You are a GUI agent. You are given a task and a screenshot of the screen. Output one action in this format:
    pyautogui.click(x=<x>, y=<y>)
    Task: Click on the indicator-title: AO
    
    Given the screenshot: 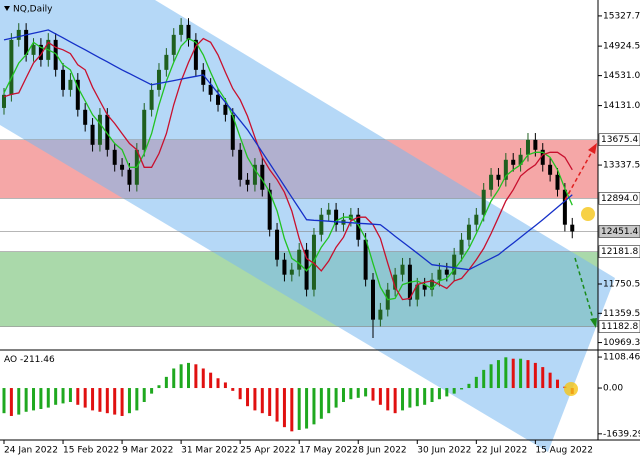 What is the action you would take?
    pyautogui.click(x=10, y=360)
    